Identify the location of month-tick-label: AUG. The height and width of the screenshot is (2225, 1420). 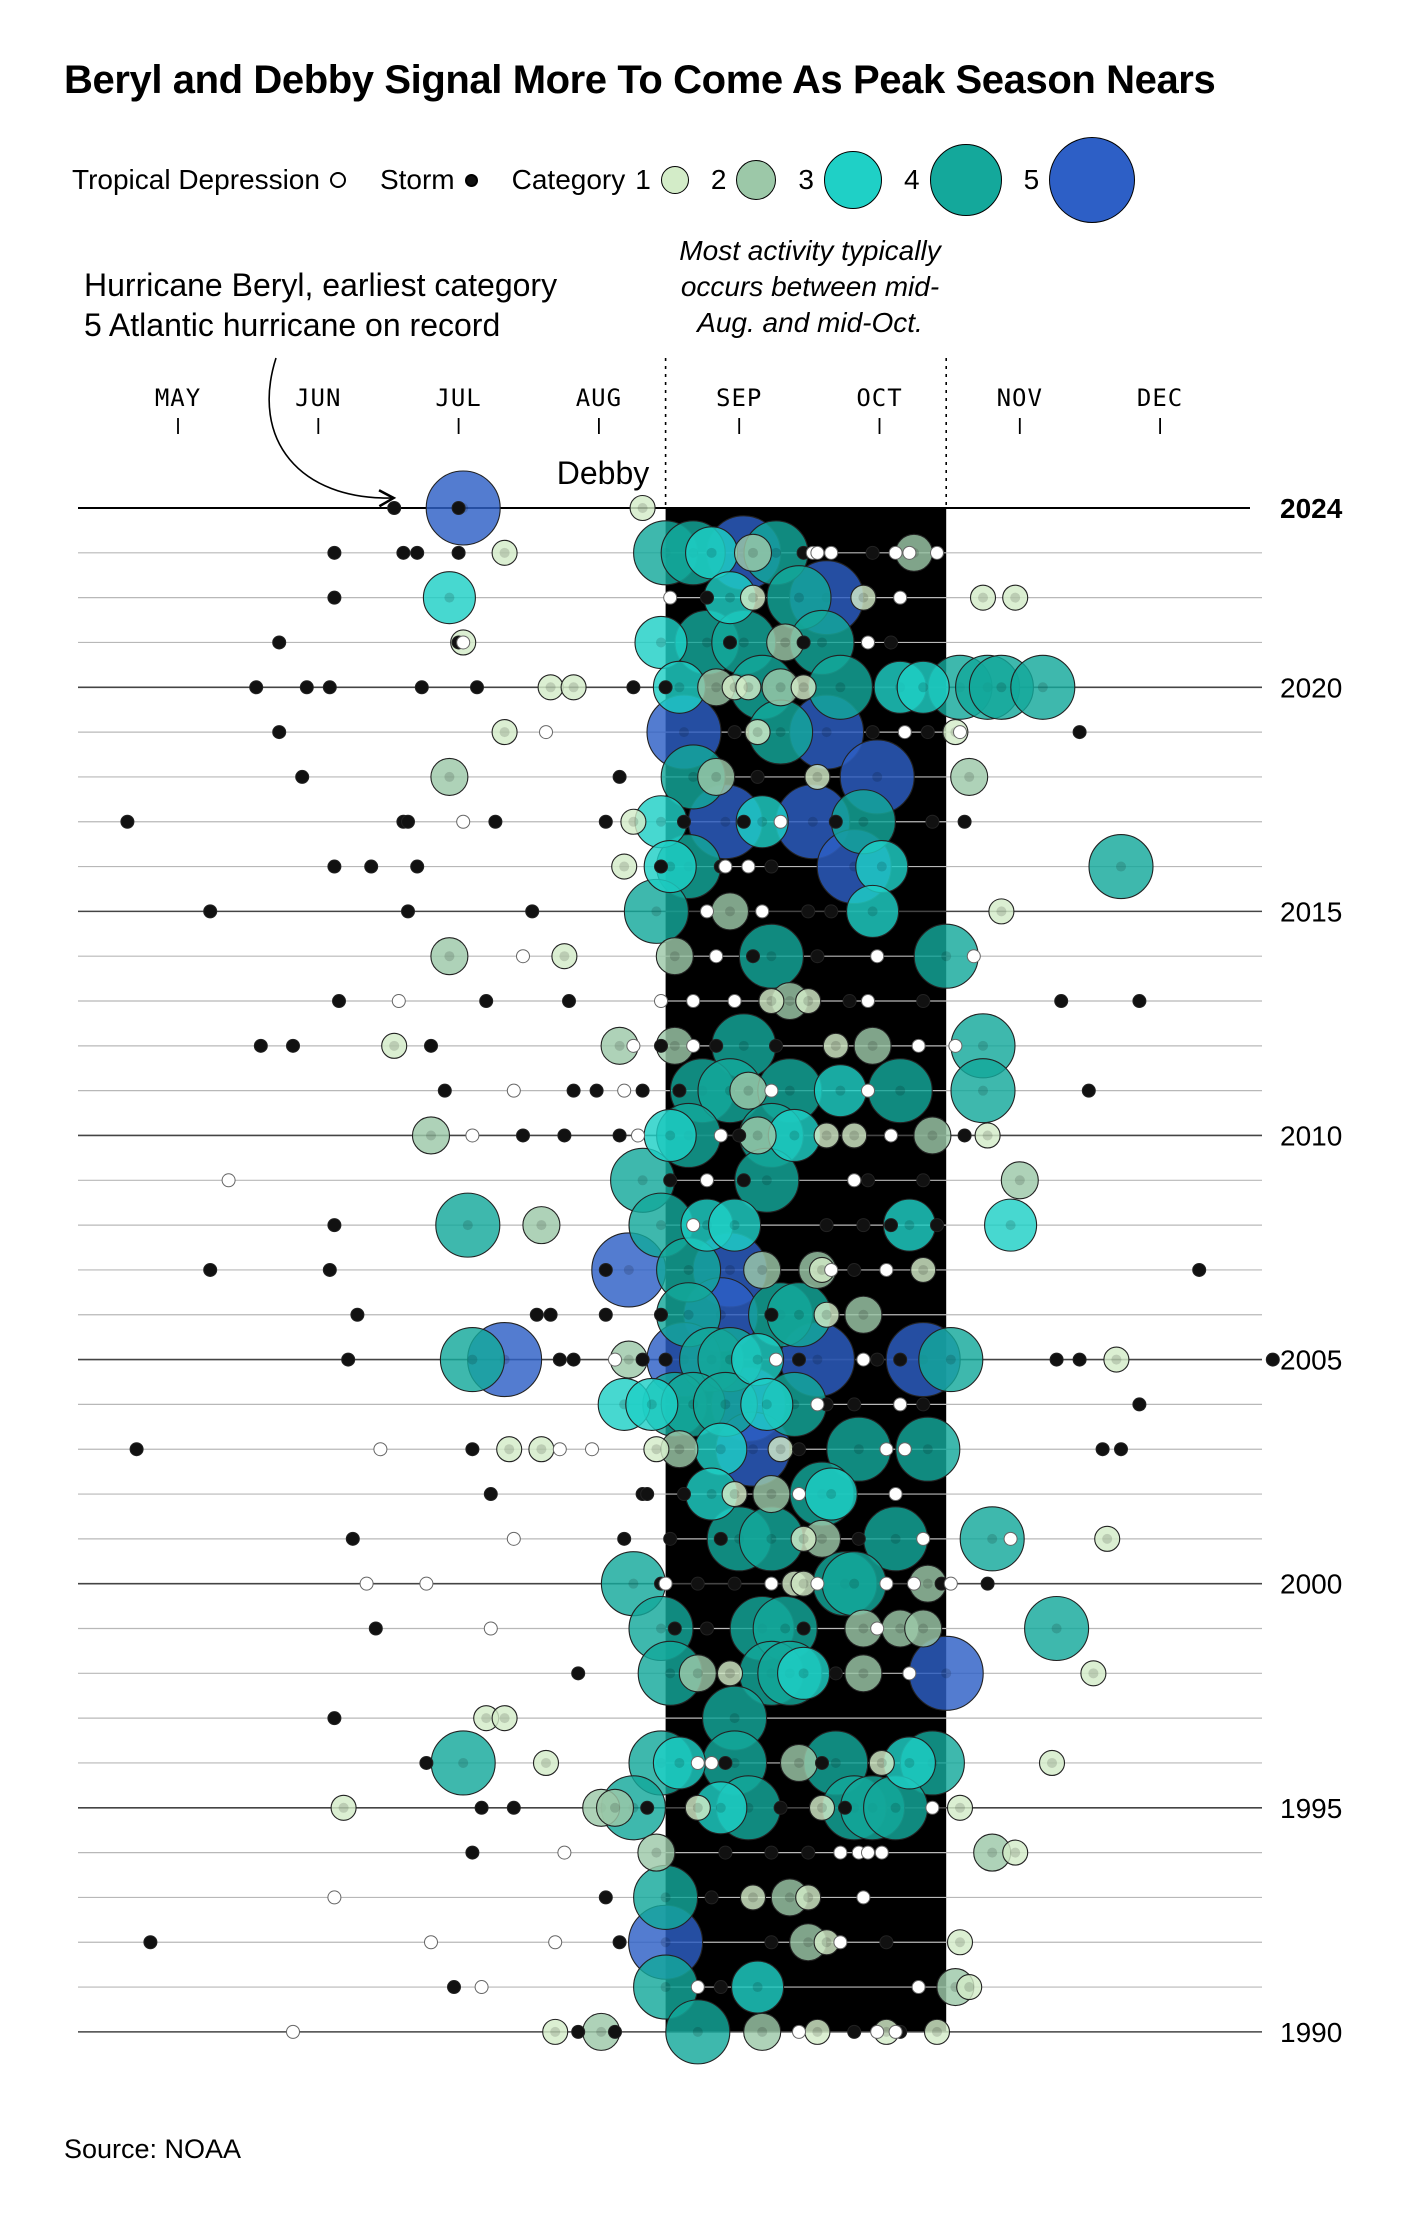
(599, 398).